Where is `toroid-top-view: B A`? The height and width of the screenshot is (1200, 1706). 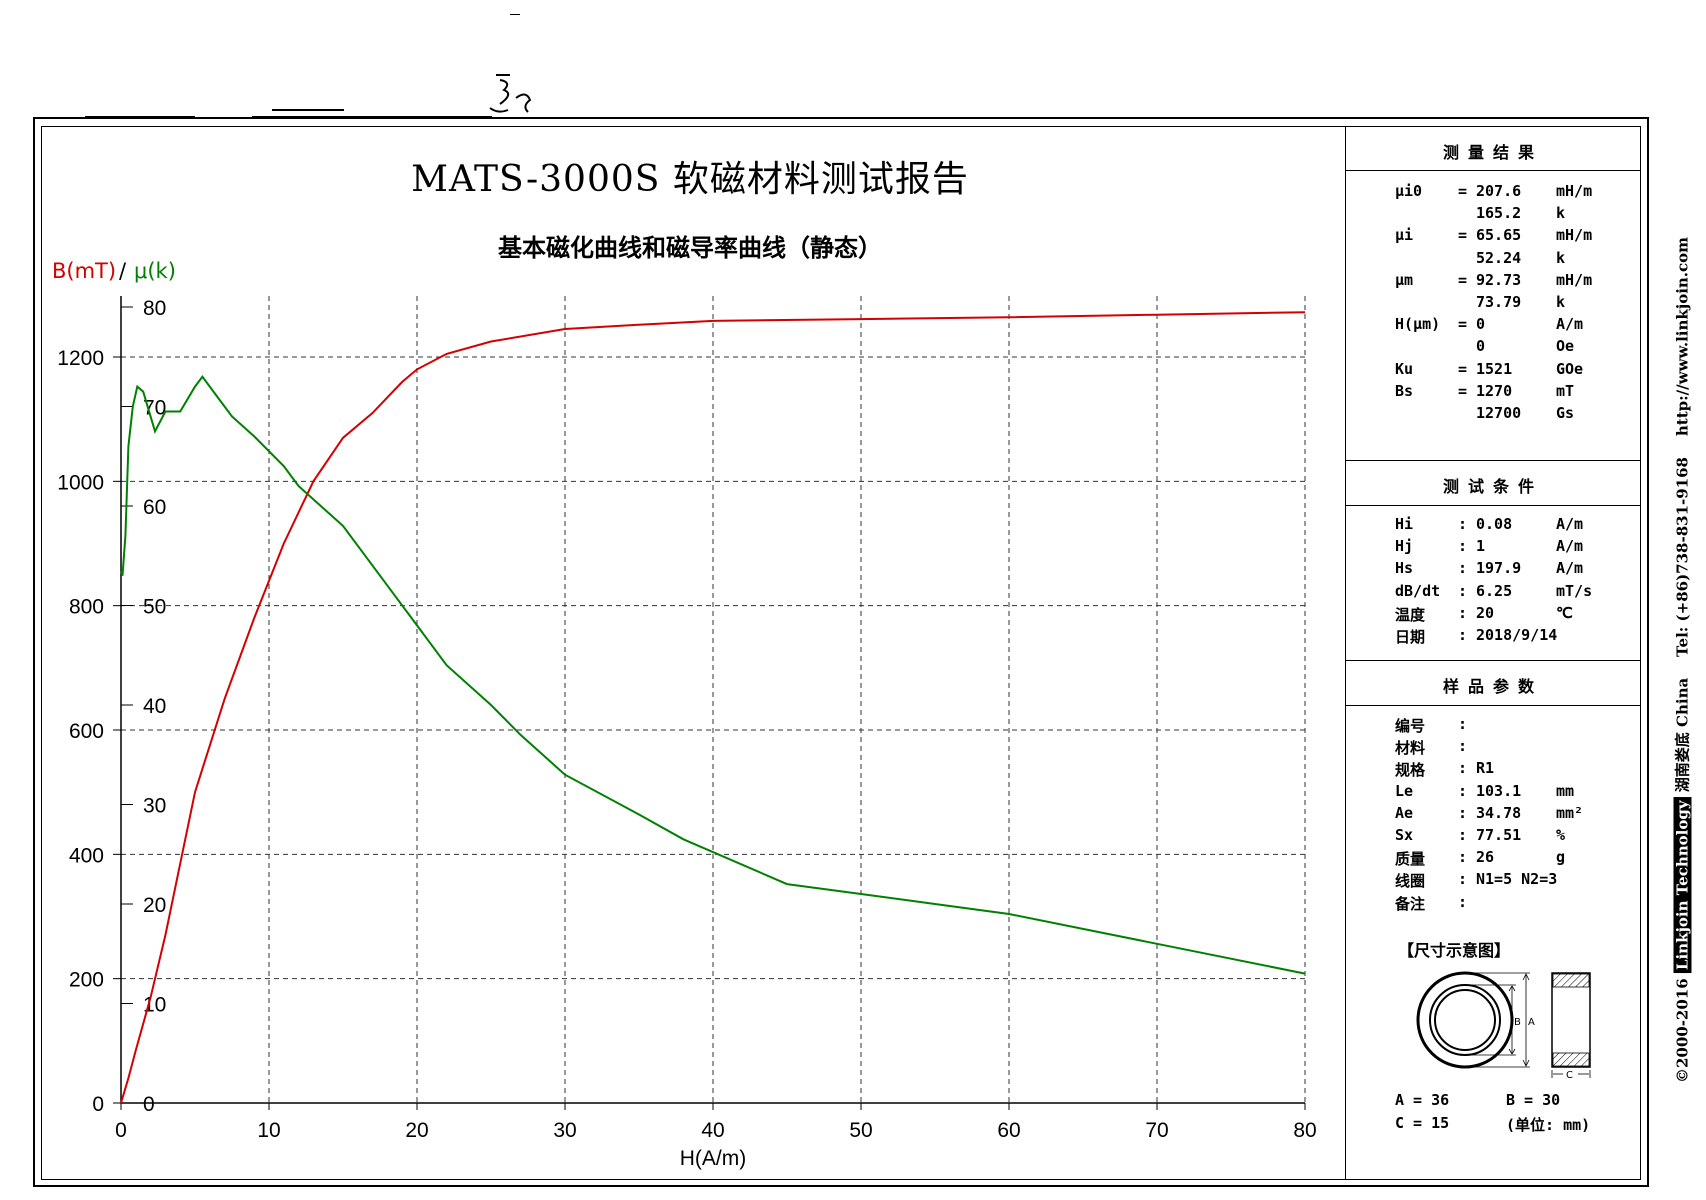 toroid-top-view: B A is located at coordinates (1475, 1020).